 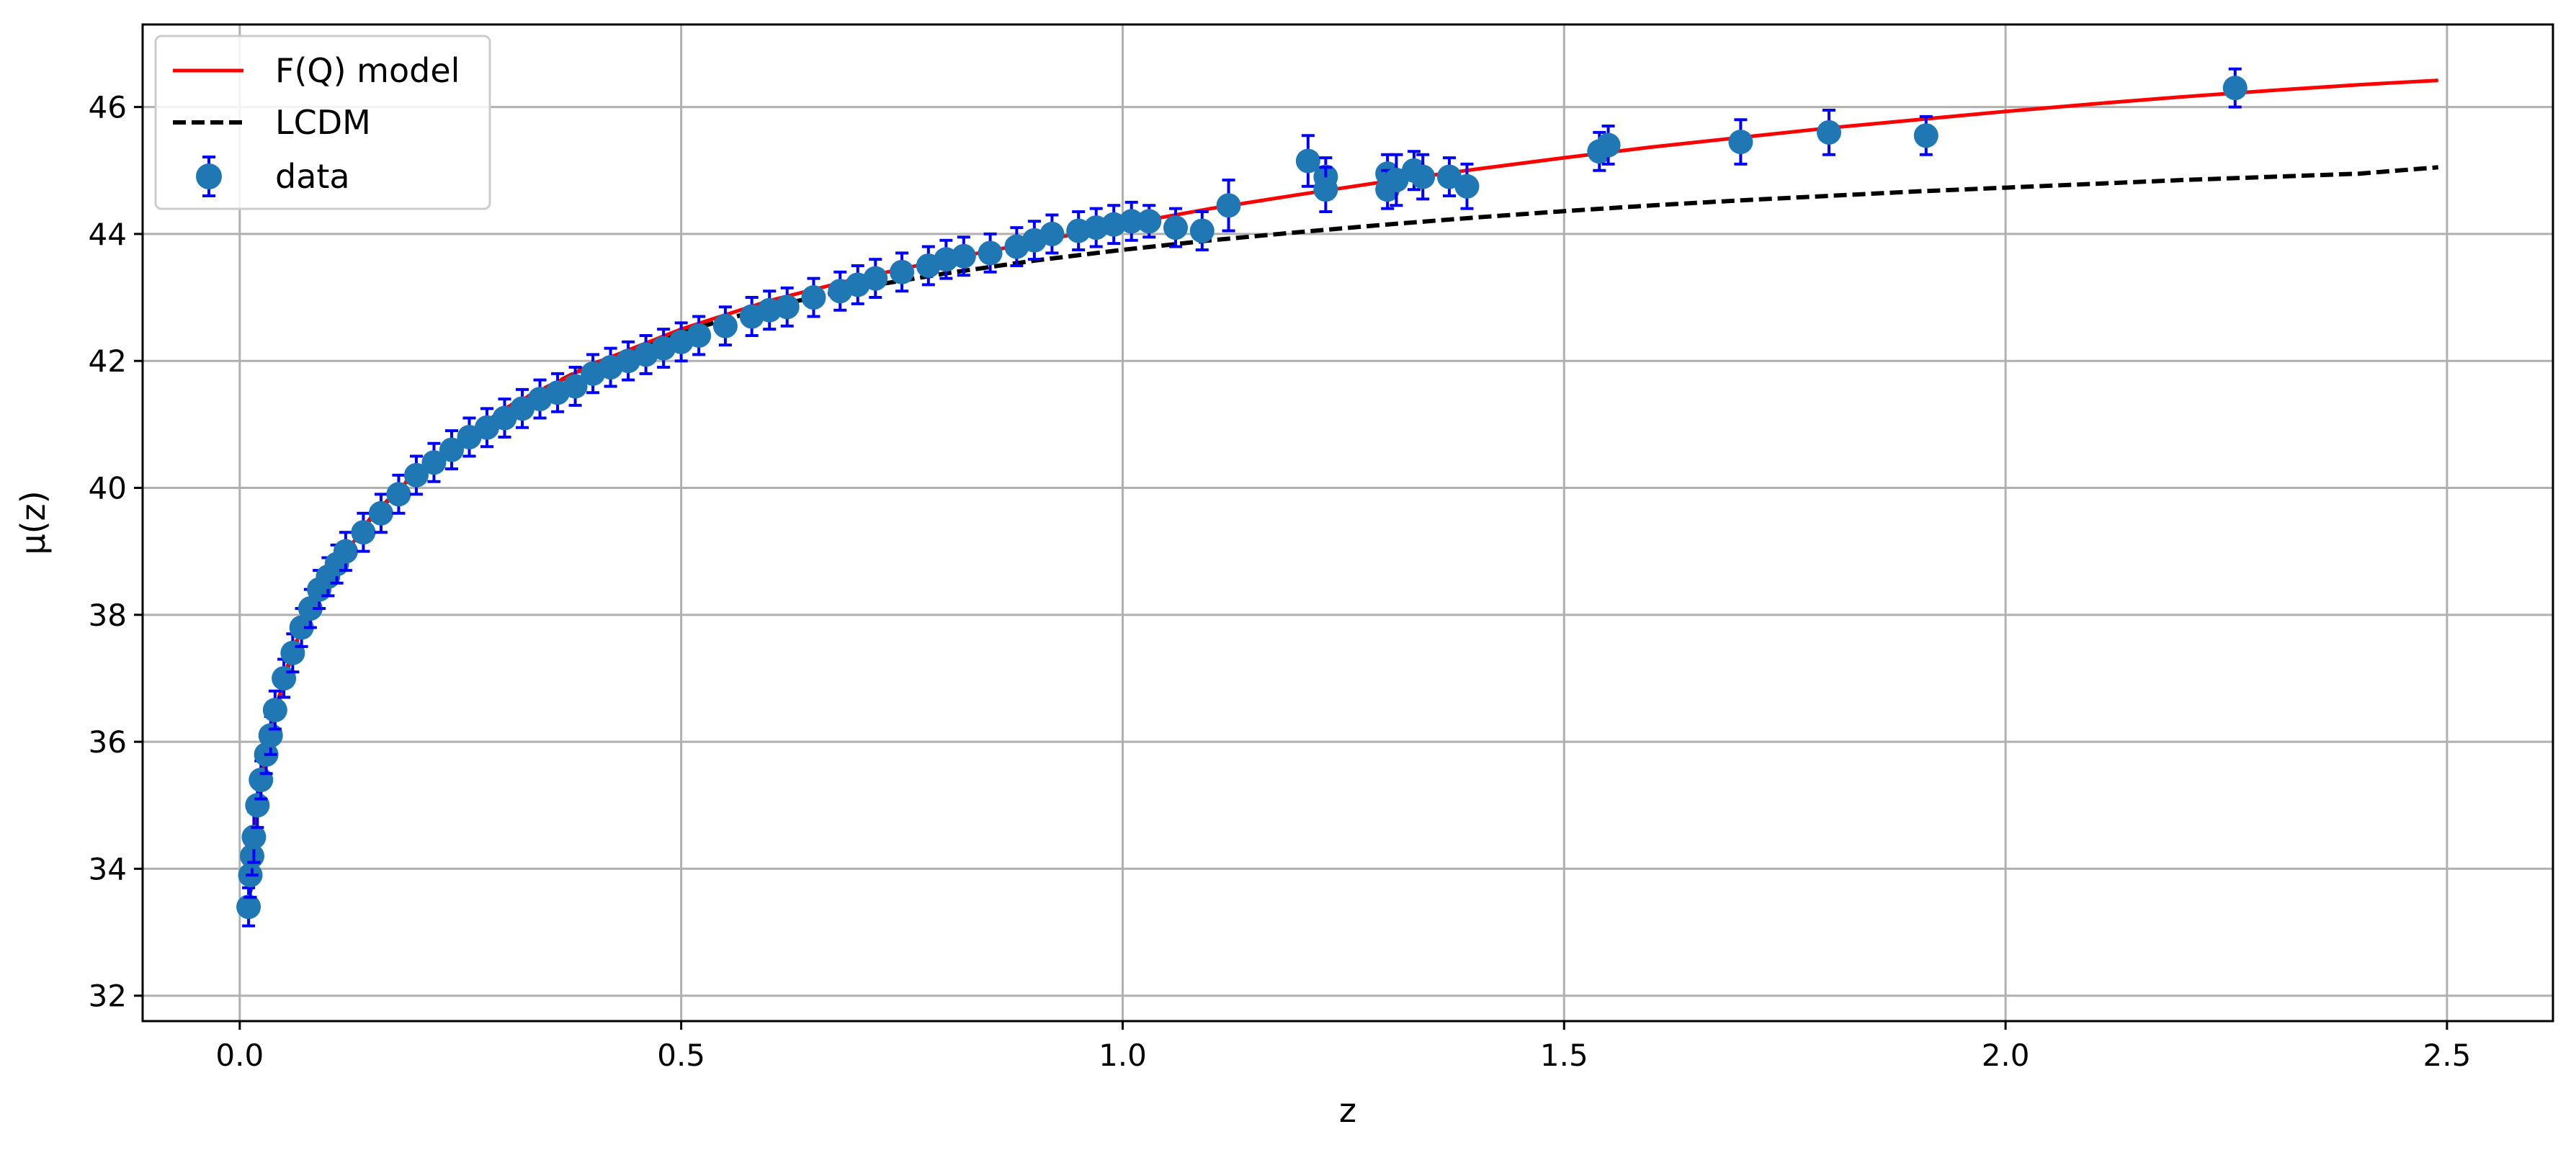 I want to click on y-tick-label: 44, so click(x=108, y=235).